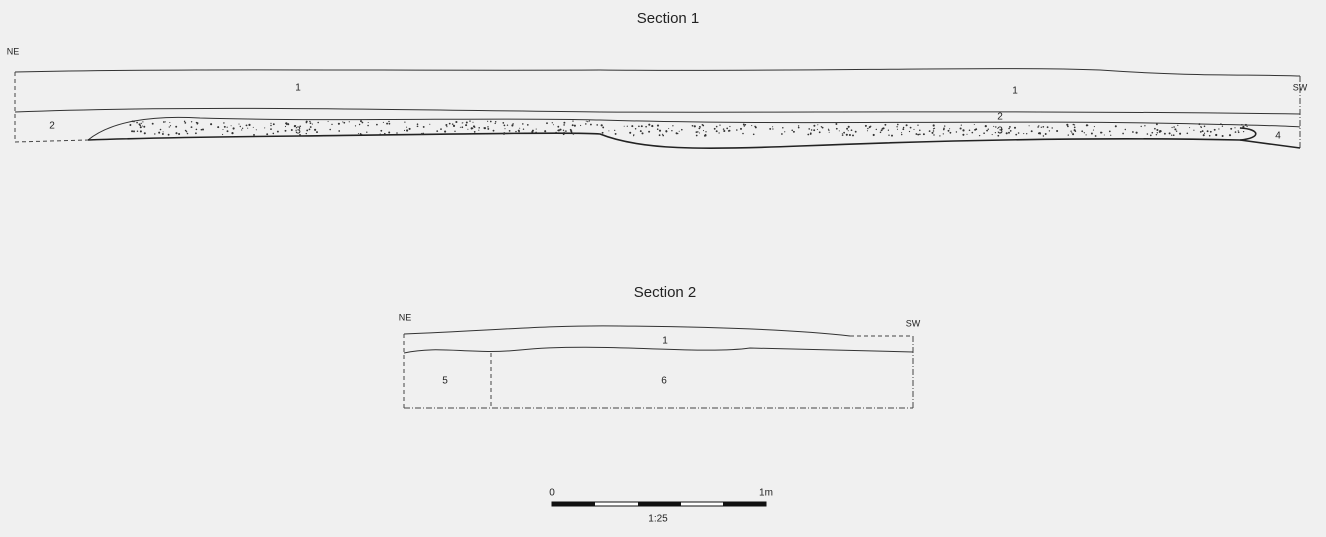  What do you see at coordinates (664, 381) in the screenshot?
I see `layer-label: 6` at bounding box center [664, 381].